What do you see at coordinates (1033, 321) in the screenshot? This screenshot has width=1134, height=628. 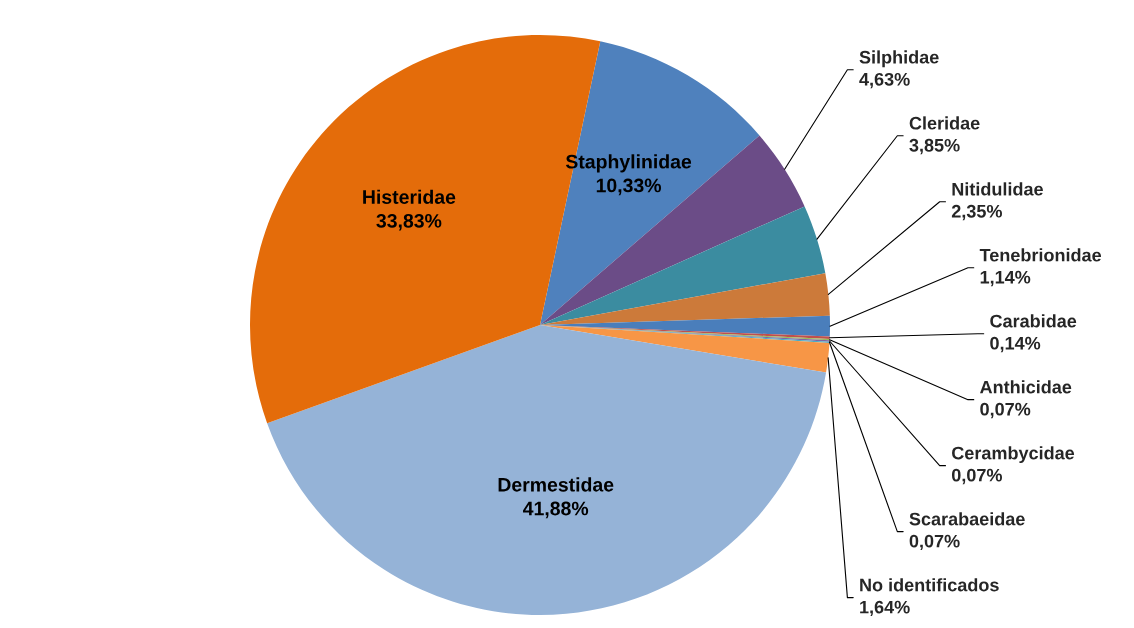 I see `slice-label: Carabidae` at bounding box center [1033, 321].